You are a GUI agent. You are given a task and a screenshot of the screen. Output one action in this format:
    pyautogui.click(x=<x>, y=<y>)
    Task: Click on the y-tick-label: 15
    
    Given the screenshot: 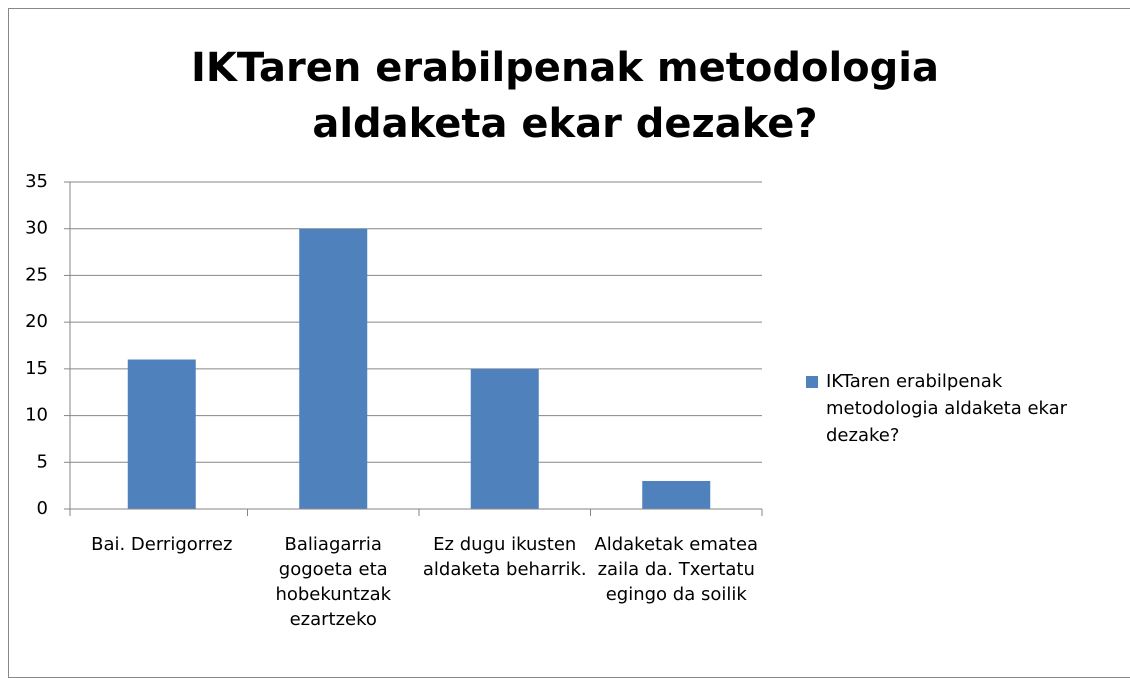 What is the action you would take?
    pyautogui.click(x=36, y=368)
    